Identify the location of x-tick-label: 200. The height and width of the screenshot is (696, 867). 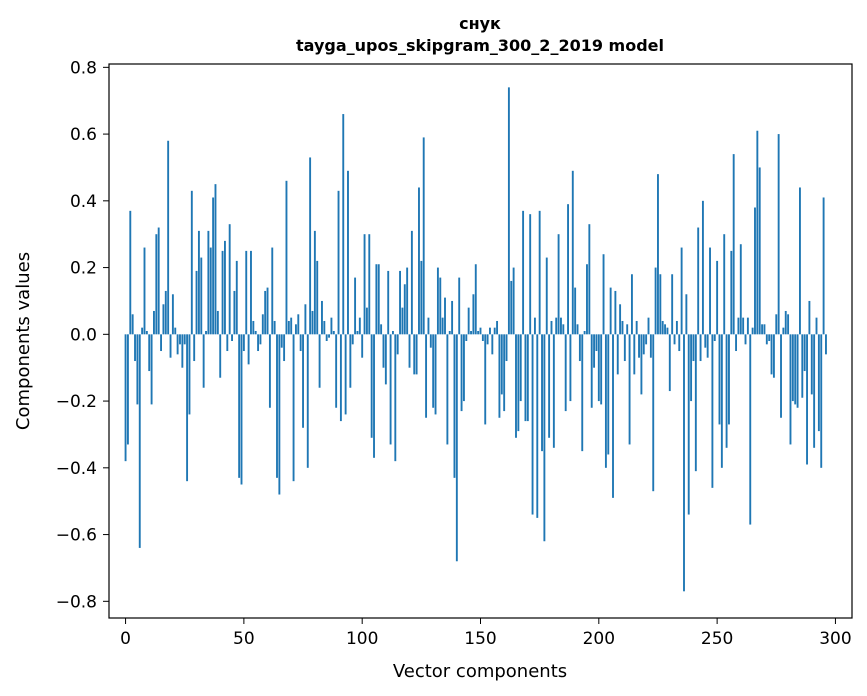
(599, 639).